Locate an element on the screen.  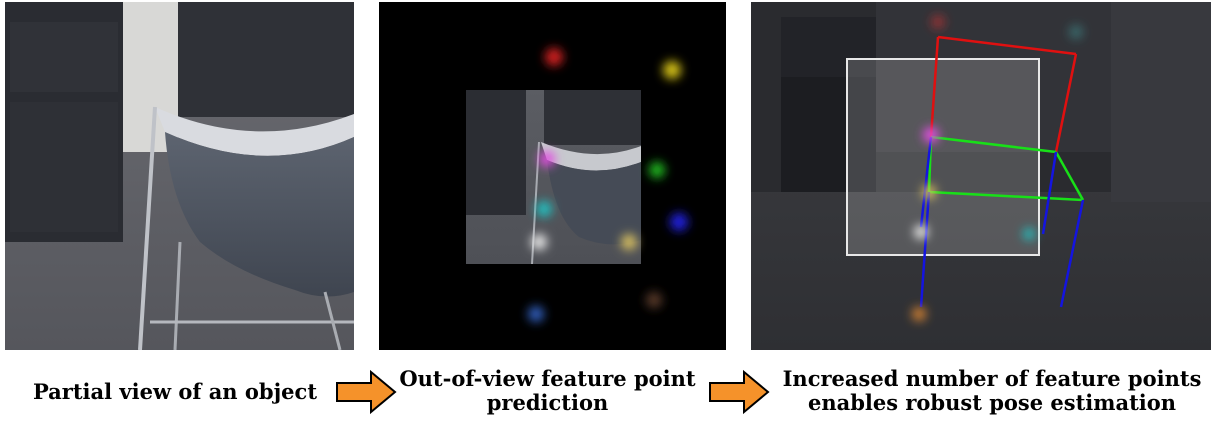
caption-pose-estimation-line1: Increased number of feature points is located at coordinates (992, 378).